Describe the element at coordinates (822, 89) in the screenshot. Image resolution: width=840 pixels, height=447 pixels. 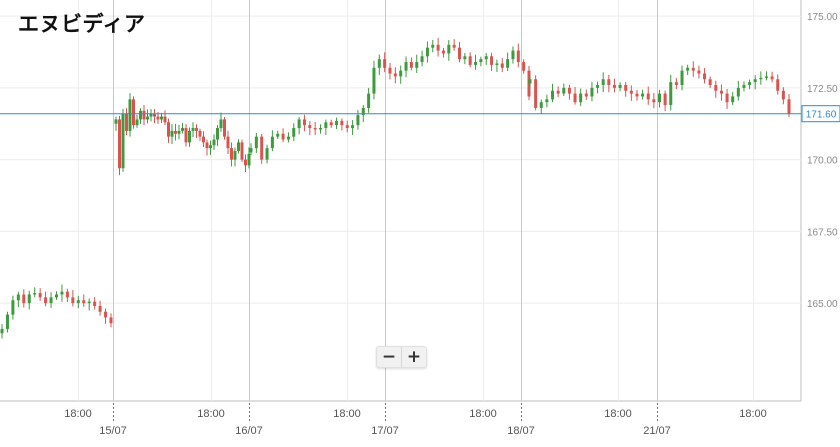
I see `y-tick-label: 172.50` at that location.